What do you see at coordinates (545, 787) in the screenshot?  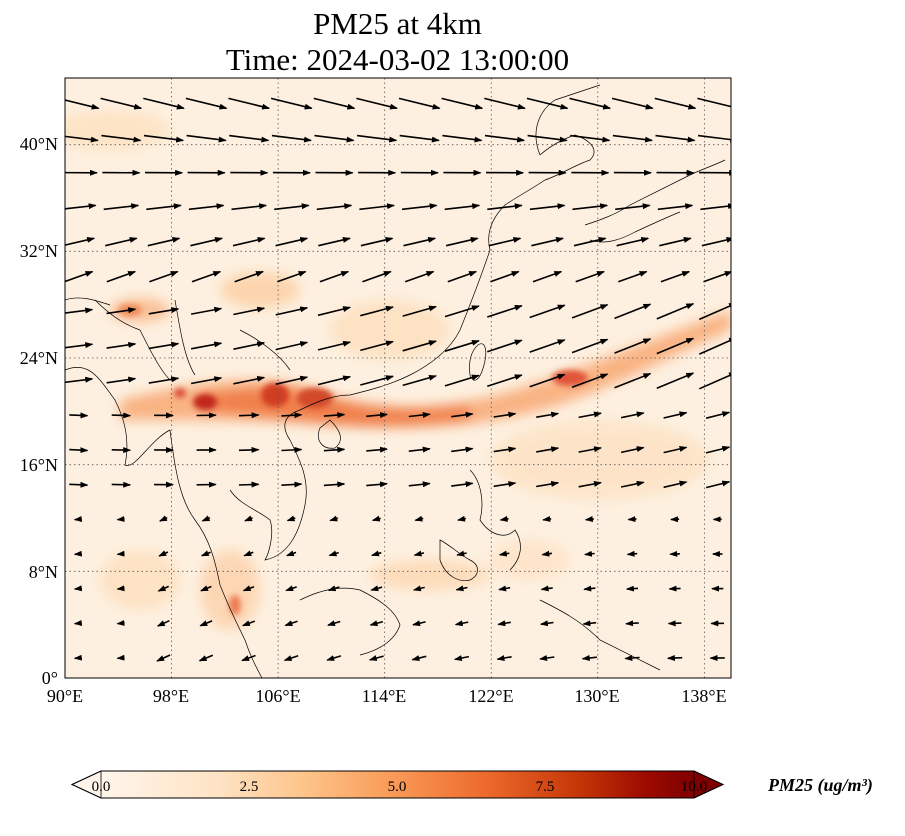 I see `colorbar-tick-7-5: 7.5` at bounding box center [545, 787].